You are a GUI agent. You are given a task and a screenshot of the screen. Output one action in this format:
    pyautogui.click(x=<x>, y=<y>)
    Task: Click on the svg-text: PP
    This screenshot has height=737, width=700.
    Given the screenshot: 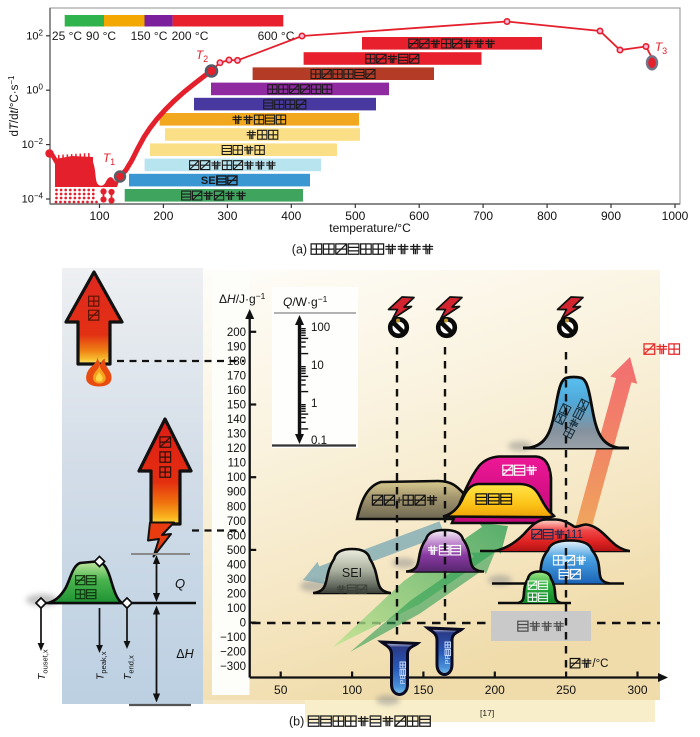 What is the action you would take?
    pyautogui.click(x=447, y=659)
    